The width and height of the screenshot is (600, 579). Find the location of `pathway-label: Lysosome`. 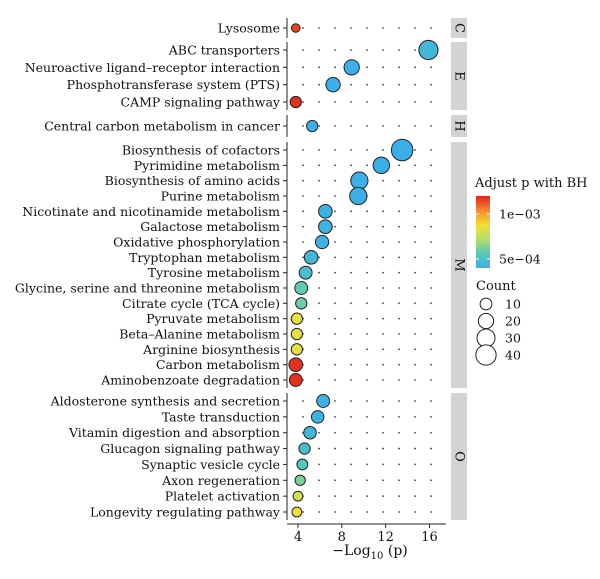

pathway-label: Lysosome is located at coordinates (249, 28).